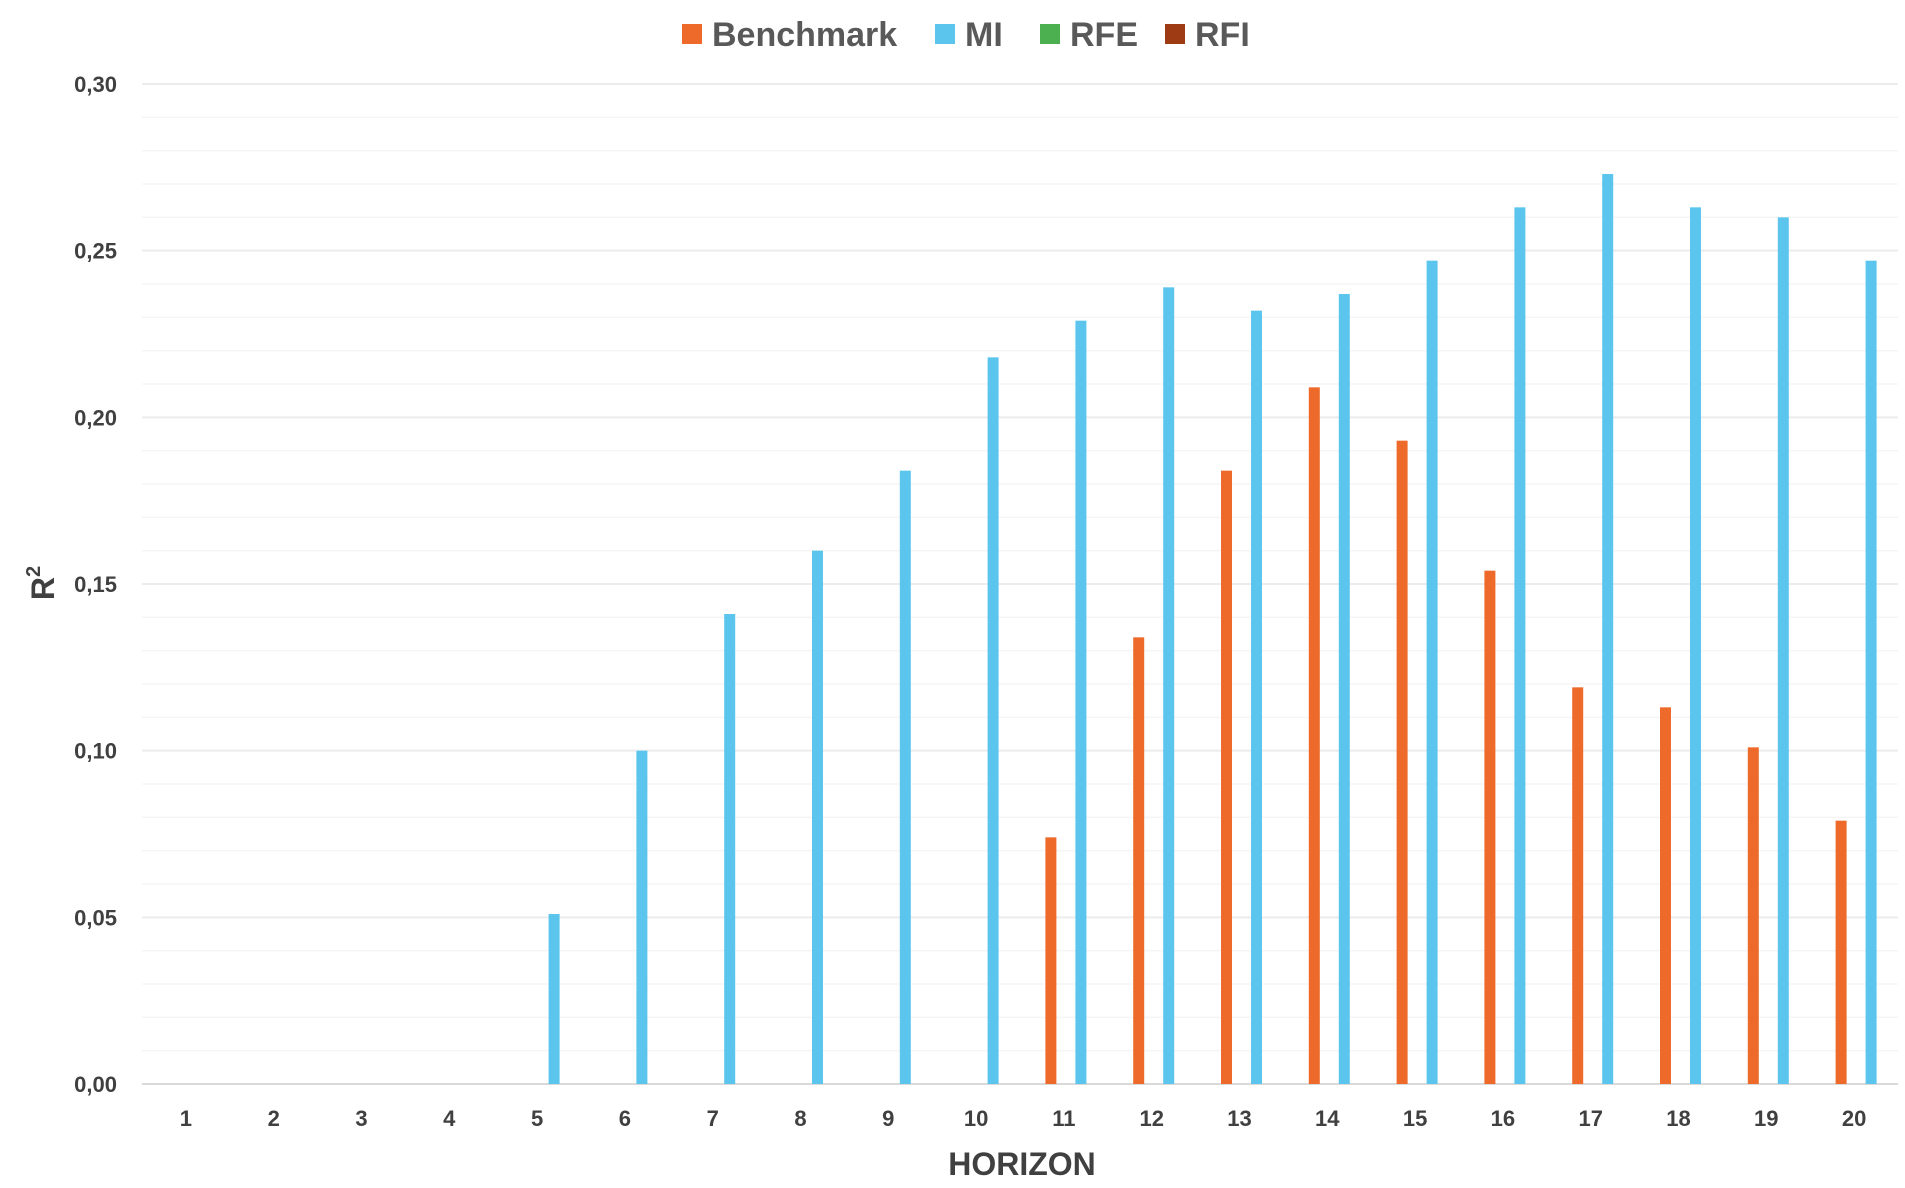  I want to click on y-axis-title: R2, so click(42, 583).